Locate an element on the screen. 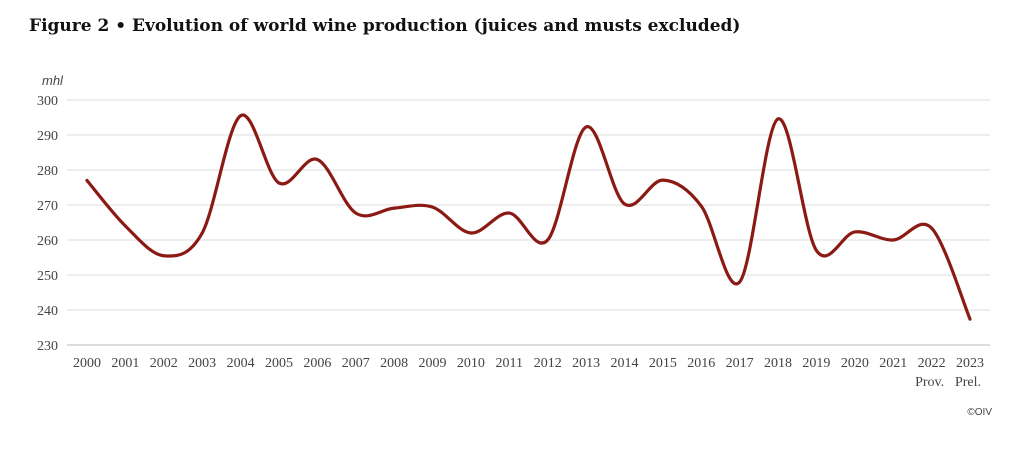 The width and height of the screenshot is (1024, 449). data-point-2004 is located at coordinates (241, 116).